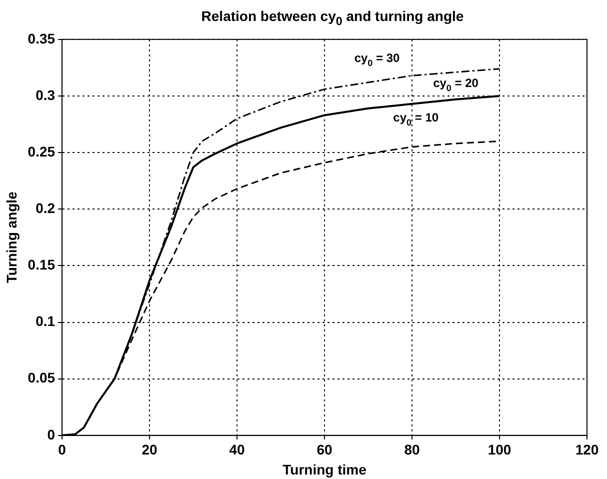  What do you see at coordinates (150, 450) in the screenshot?
I see `x-tick-label: 20` at bounding box center [150, 450].